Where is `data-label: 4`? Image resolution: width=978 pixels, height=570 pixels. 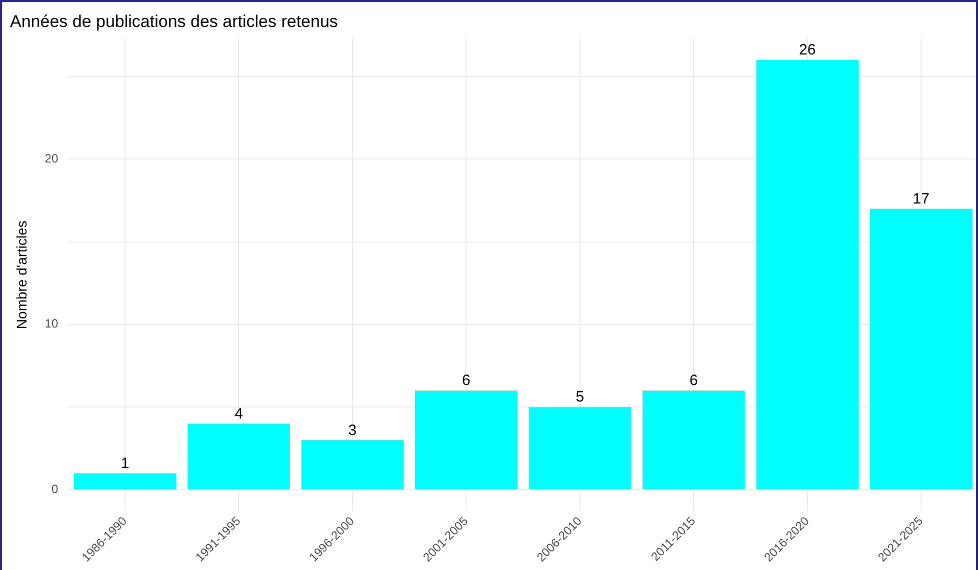 data-label: 4 is located at coordinates (238, 413).